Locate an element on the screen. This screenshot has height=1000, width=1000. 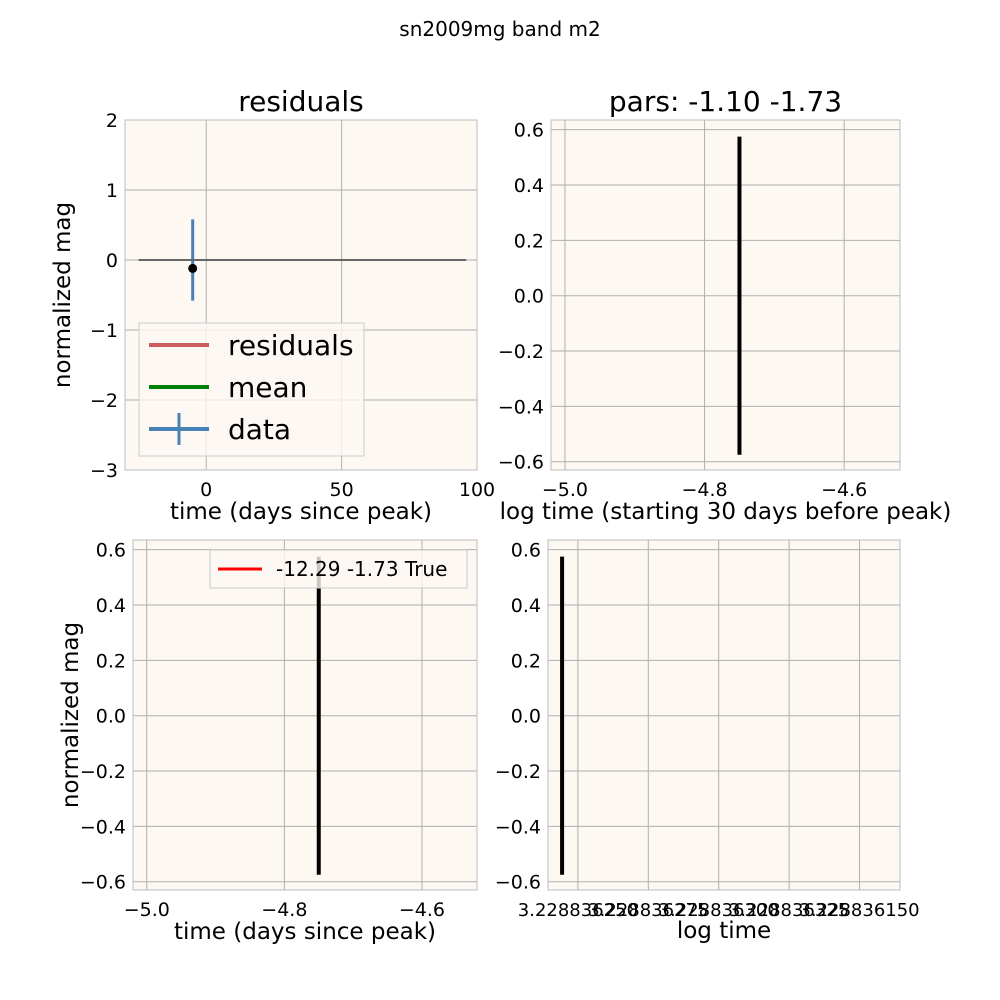
x-tick-label: 3.228836275 is located at coordinates (648, 910).